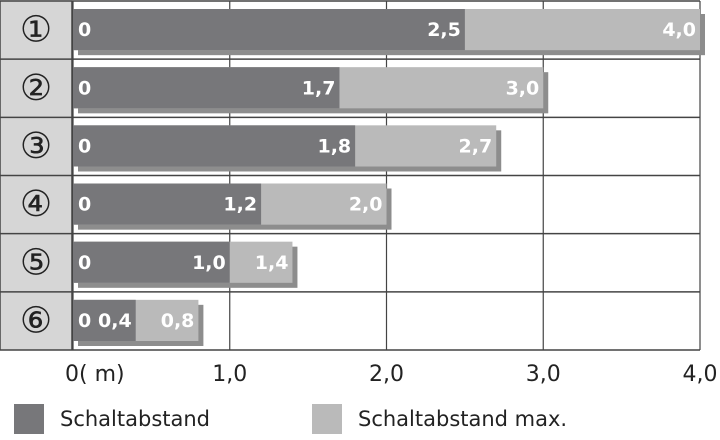 This screenshot has width=720, height=440. I want to click on value-label: 1,2, so click(240, 205).